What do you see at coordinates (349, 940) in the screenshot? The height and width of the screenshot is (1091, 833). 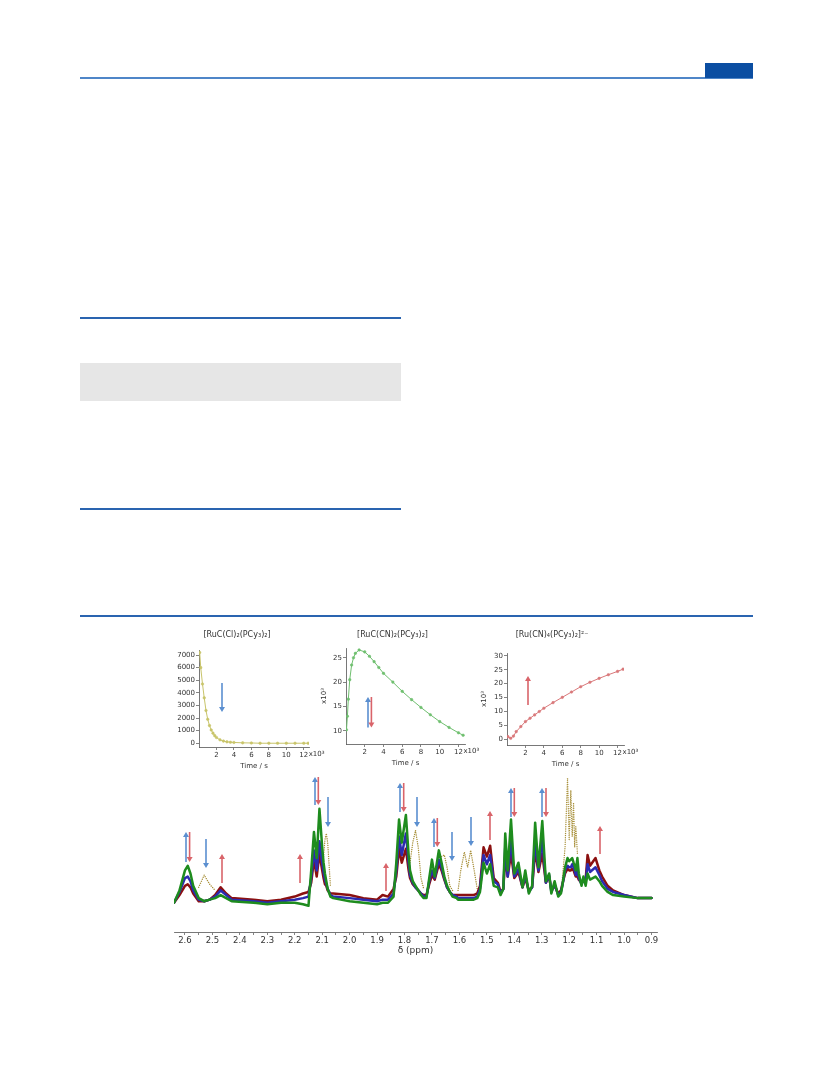 I see `x-tick-label: 2.0` at bounding box center [349, 940].